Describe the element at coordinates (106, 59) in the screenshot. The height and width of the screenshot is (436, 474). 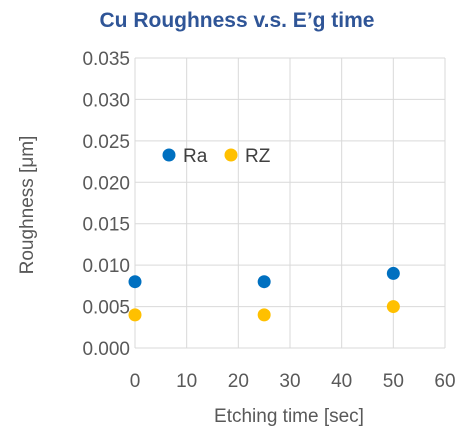
I see `y-tick-label: 0.035` at that location.